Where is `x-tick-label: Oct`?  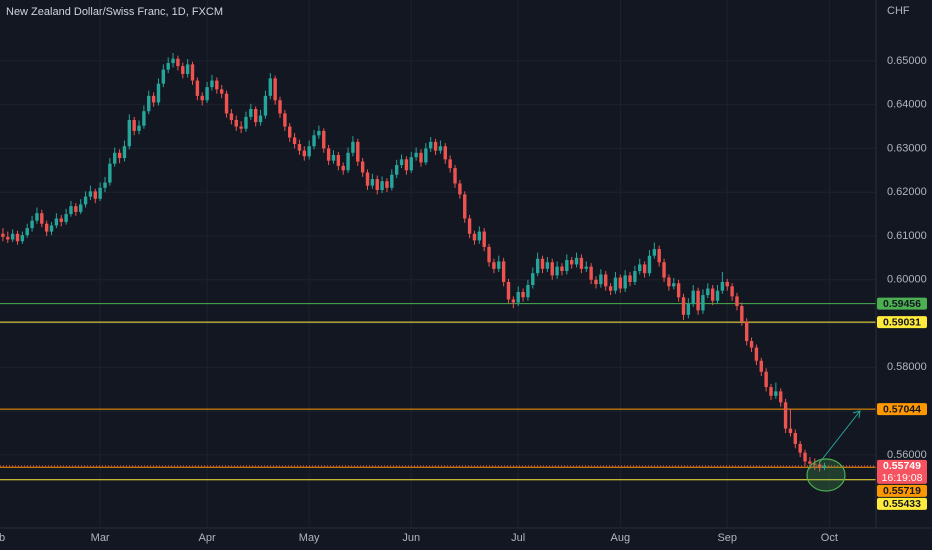
x-tick-label: Oct is located at coordinates (829, 538).